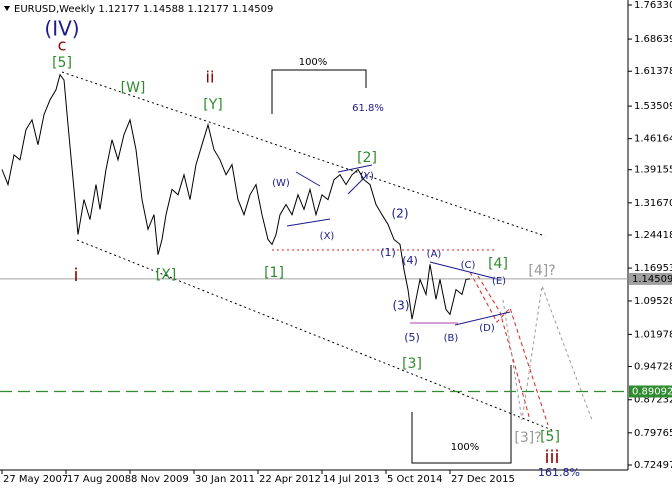  Describe the element at coordinates (281, 183) in the screenshot. I see `wave-label: (W)` at that location.